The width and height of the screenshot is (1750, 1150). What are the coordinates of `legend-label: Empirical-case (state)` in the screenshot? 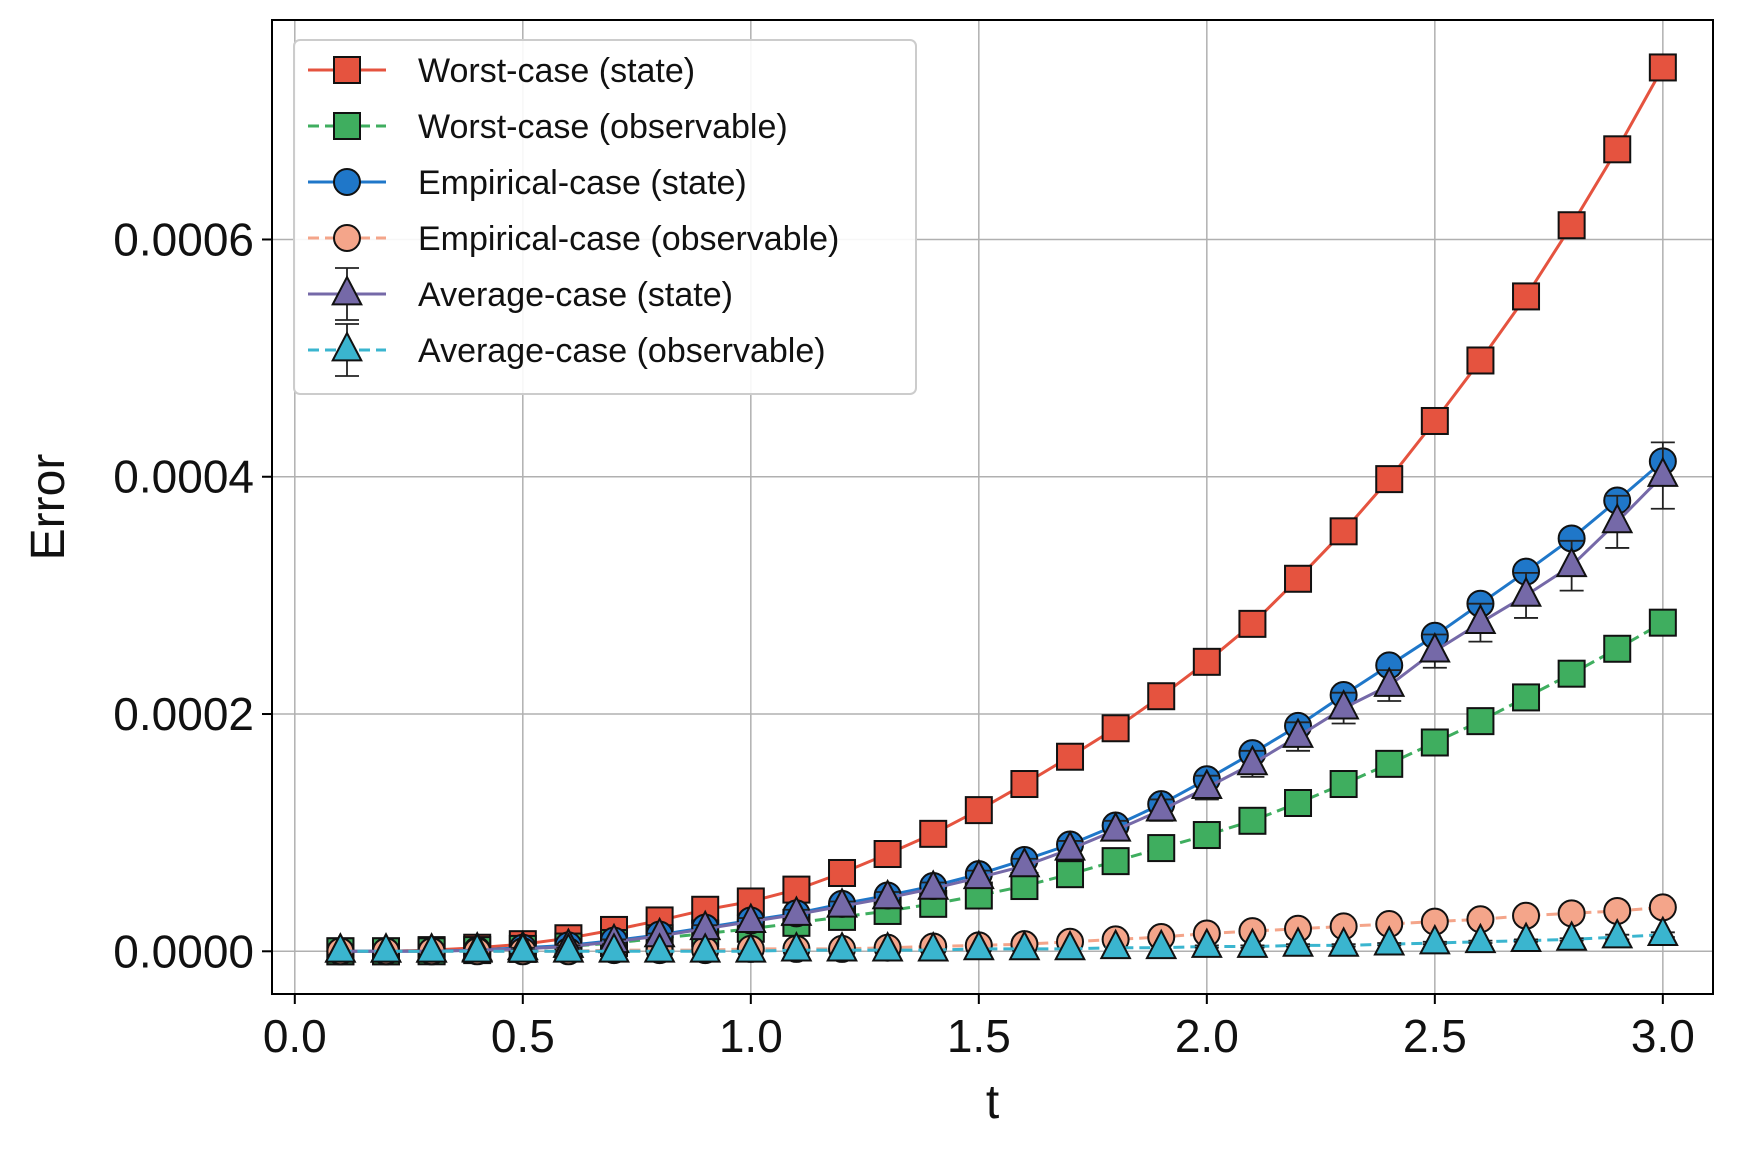 It's located at (582, 183).